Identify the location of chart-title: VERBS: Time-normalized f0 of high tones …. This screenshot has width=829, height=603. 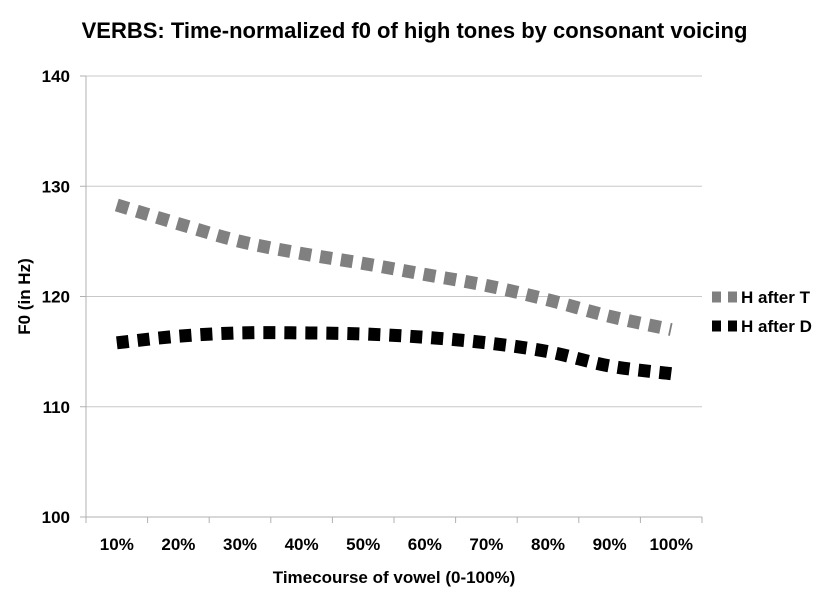
(414, 30).